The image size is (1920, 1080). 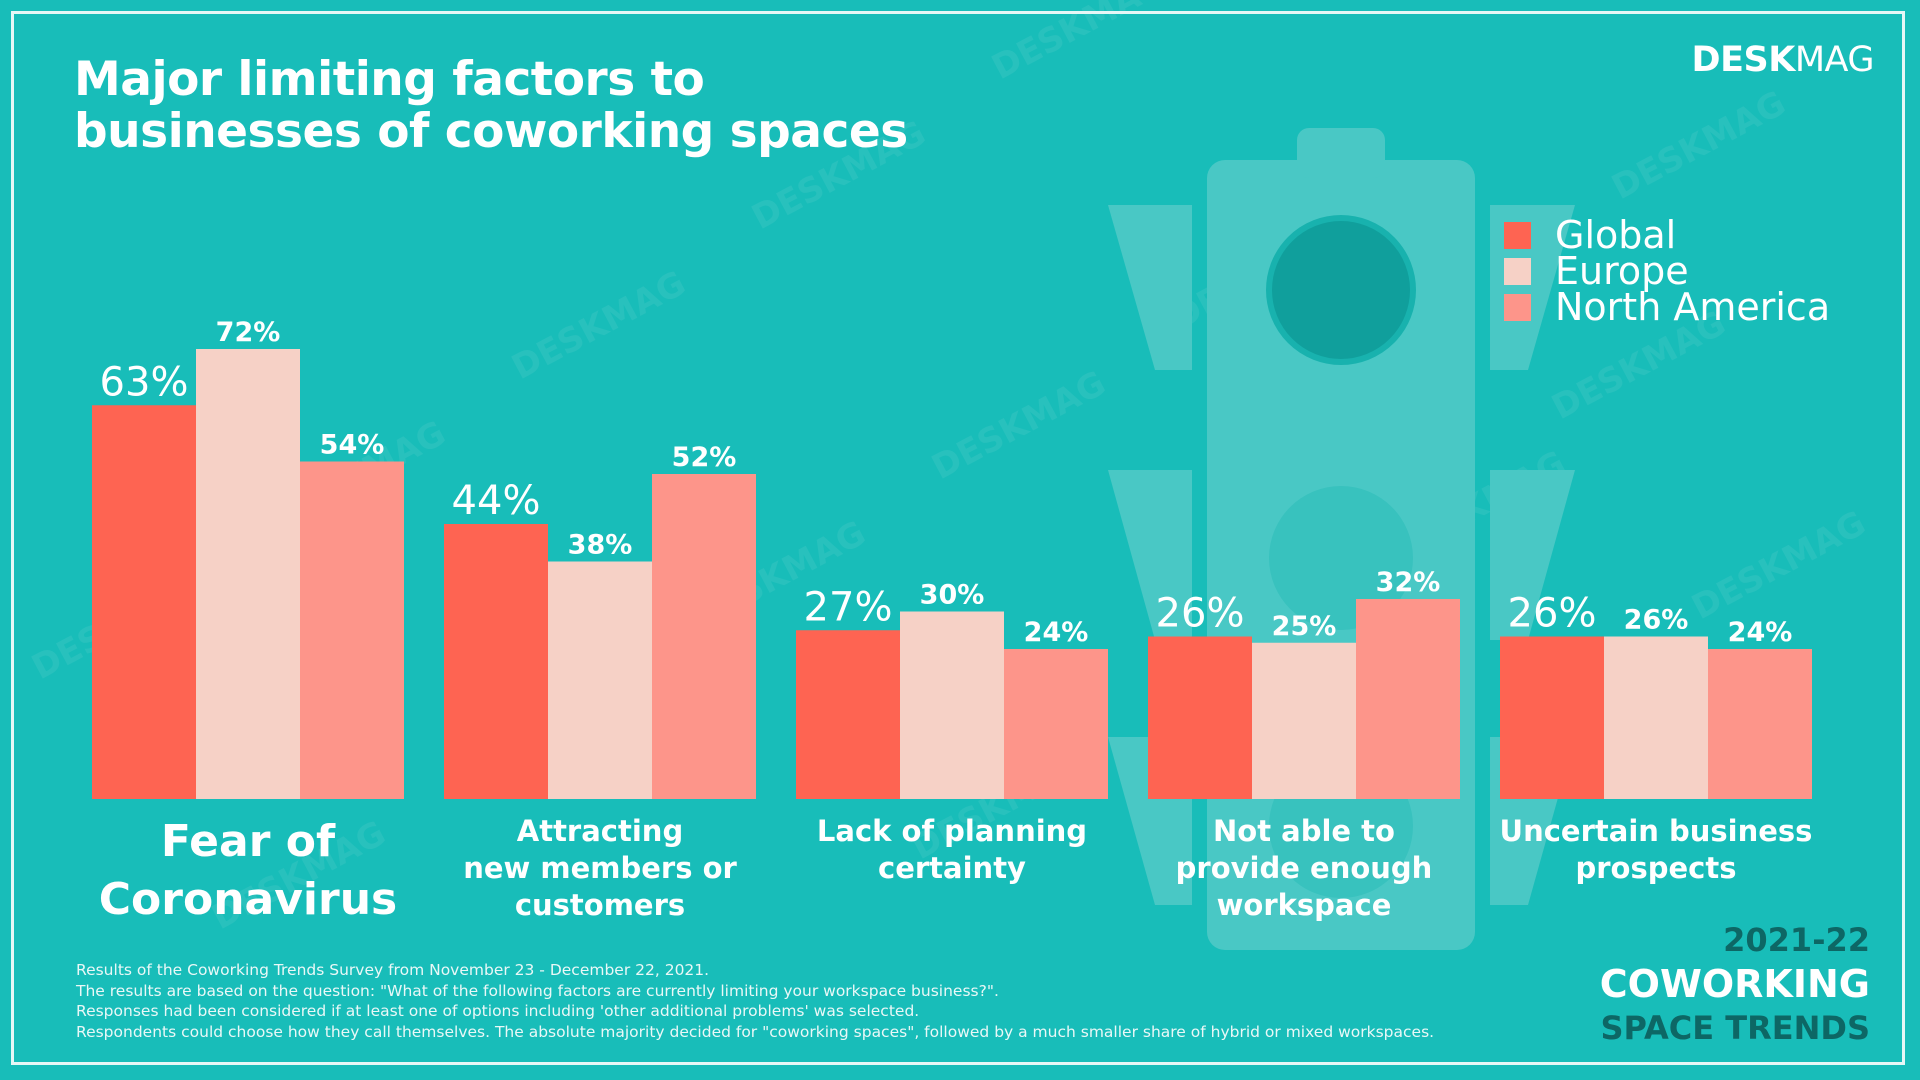 I want to click on category-label: Fear of, so click(x=248, y=841).